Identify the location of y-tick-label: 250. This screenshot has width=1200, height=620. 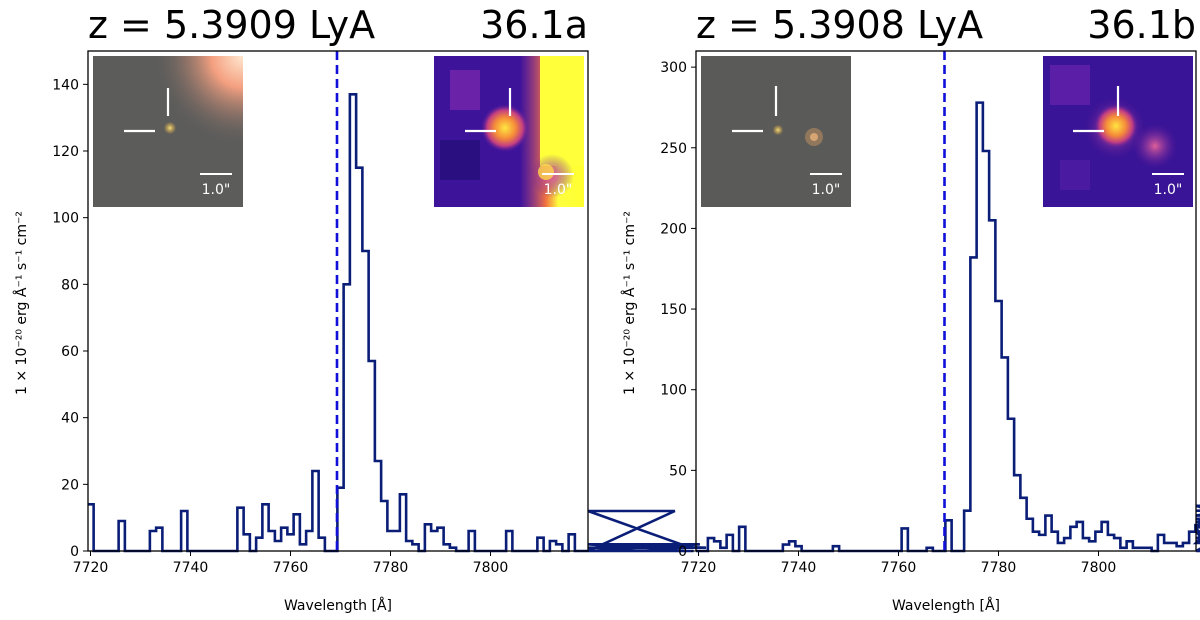
(673, 149).